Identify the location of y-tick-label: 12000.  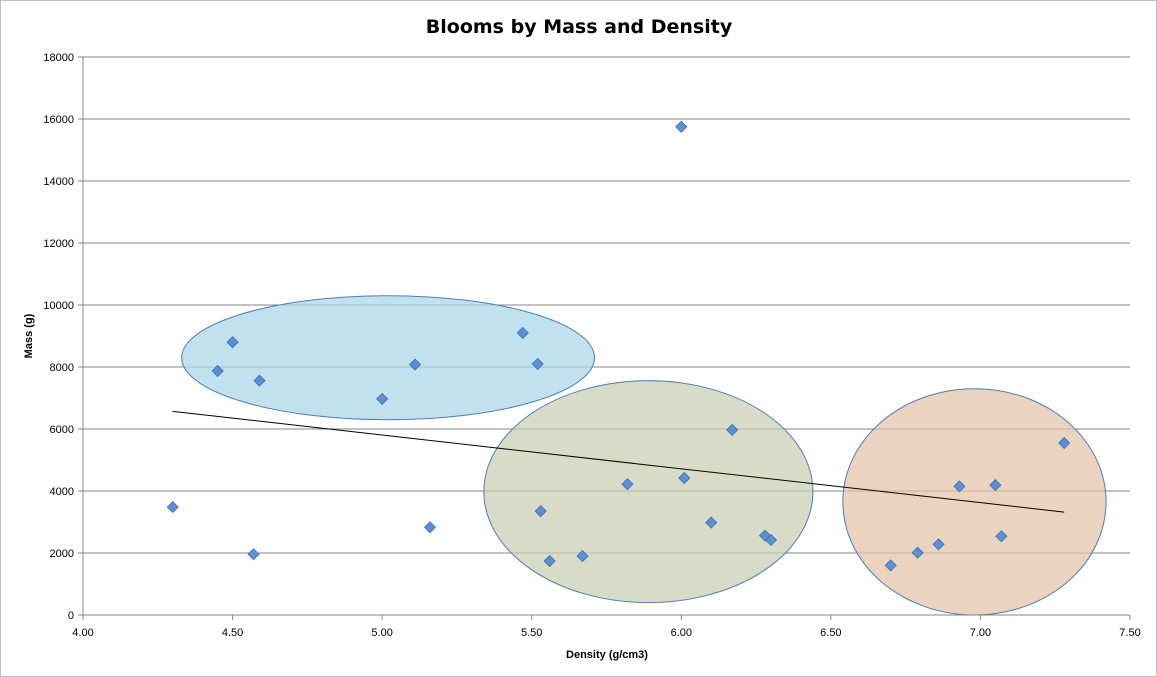
(58, 244).